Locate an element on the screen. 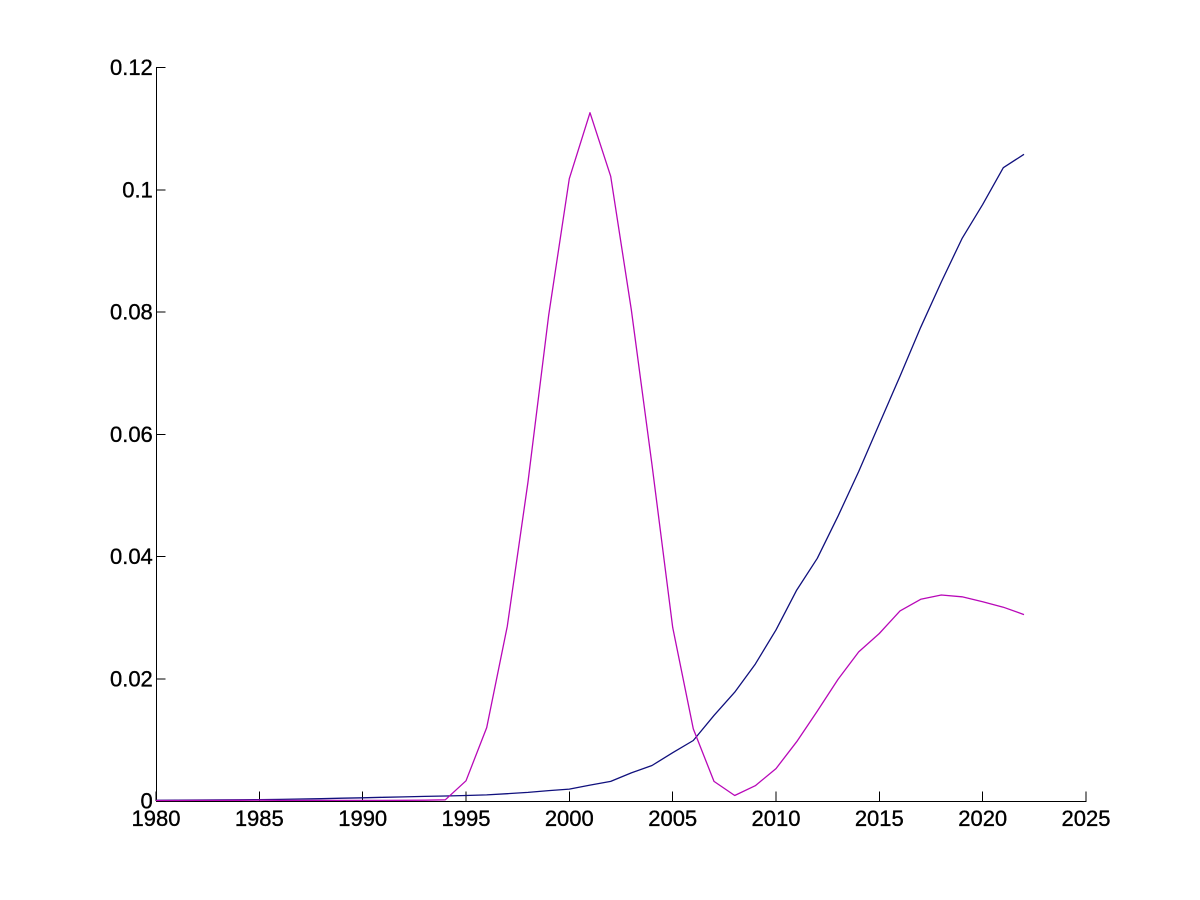 This screenshot has width=1200, height=900. svg-text: 2010 is located at coordinates (776, 818).